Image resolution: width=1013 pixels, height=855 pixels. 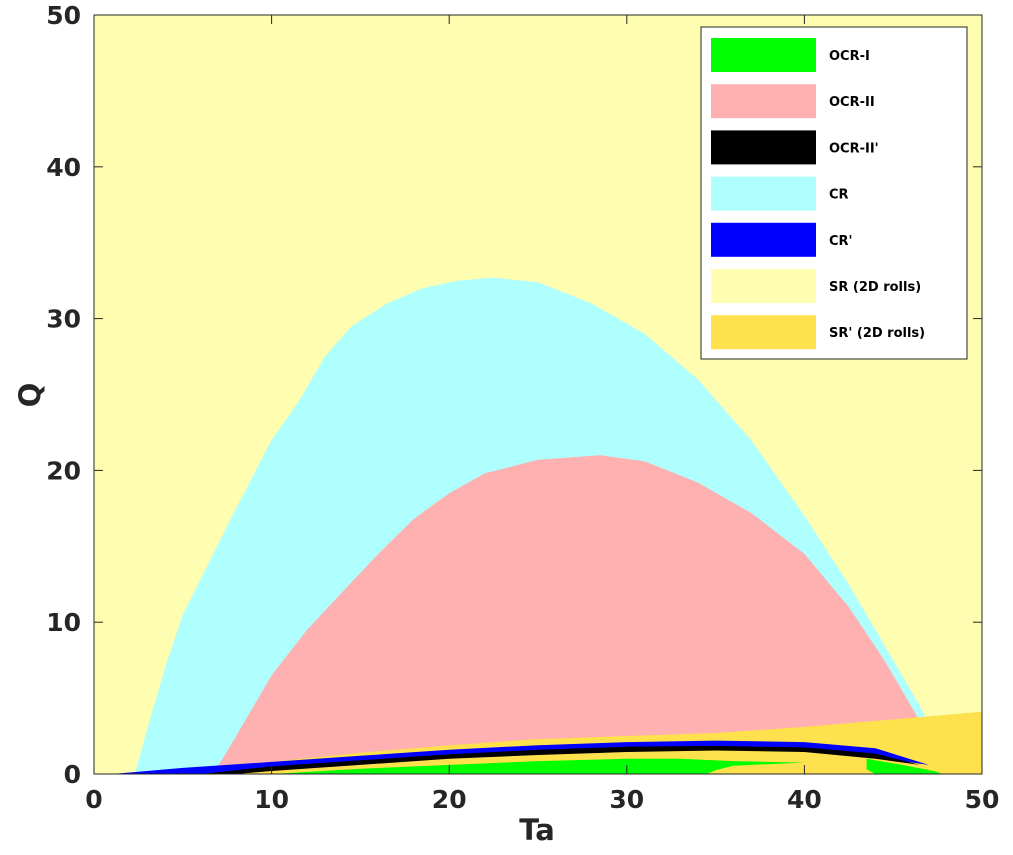 What do you see at coordinates (607, 766) in the screenshot?
I see `region-ocr-i` at bounding box center [607, 766].